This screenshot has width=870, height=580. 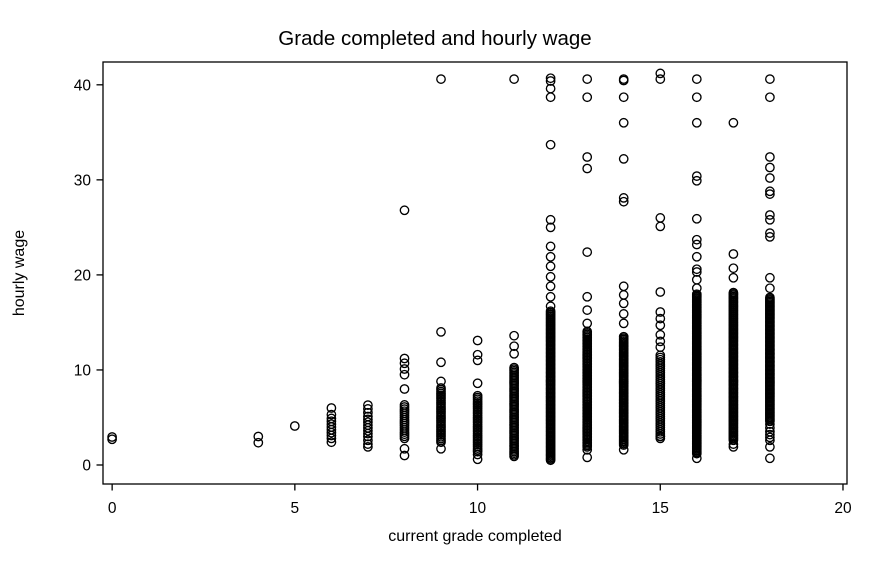 What do you see at coordinates (86, 465) in the screenshot?
I see `y-tick-label: 0` at bounding box center [86, 465].